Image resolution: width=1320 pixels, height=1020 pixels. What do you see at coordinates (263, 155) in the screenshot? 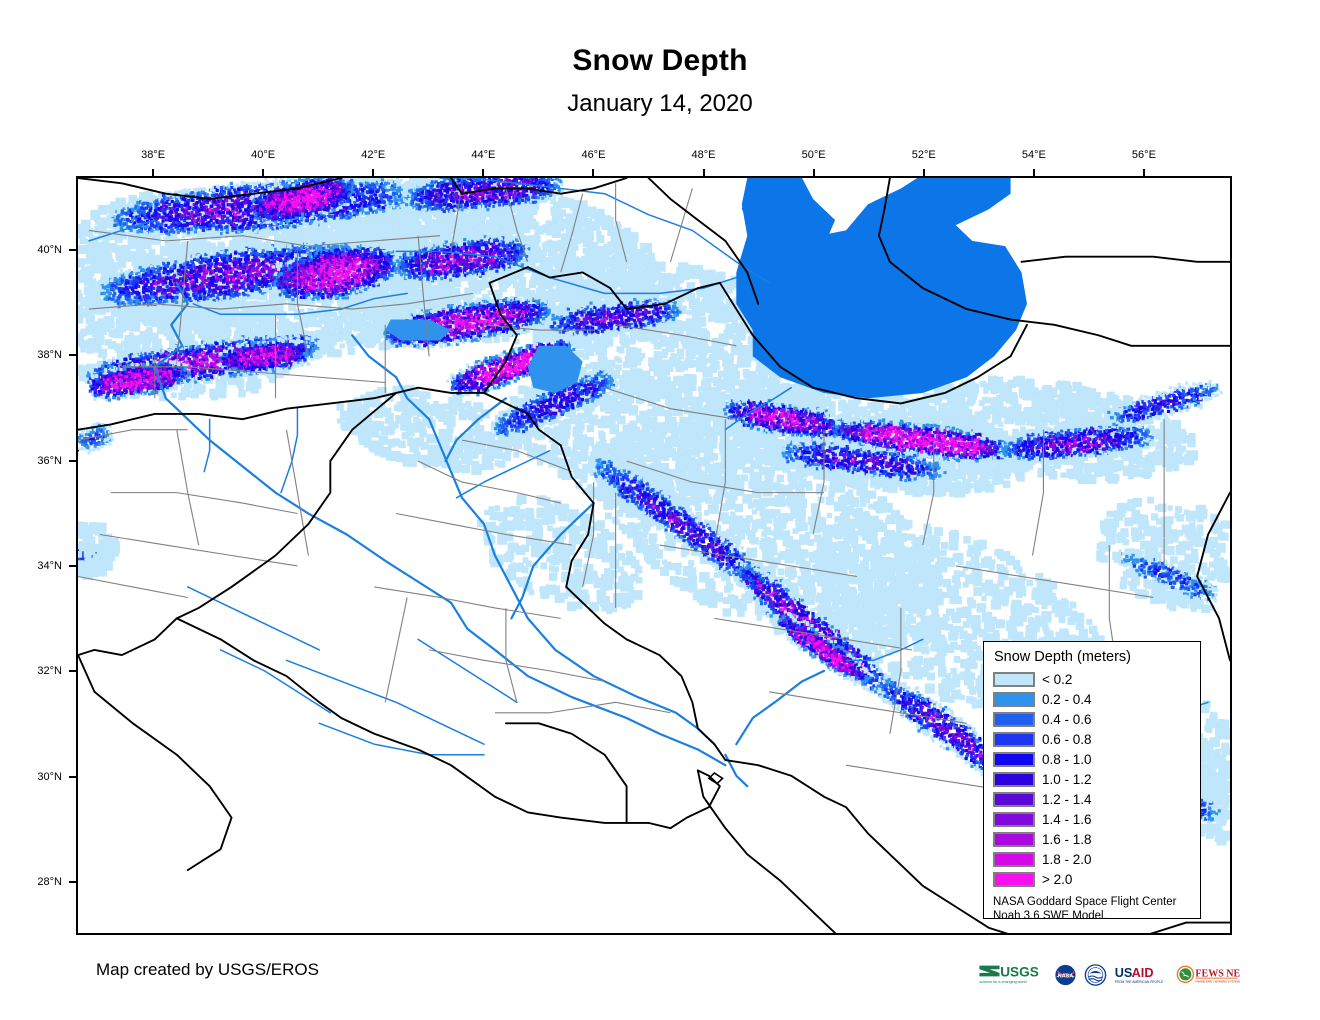
I see `longitude-tick-label: 40°E` at bounding box center [263, 155].